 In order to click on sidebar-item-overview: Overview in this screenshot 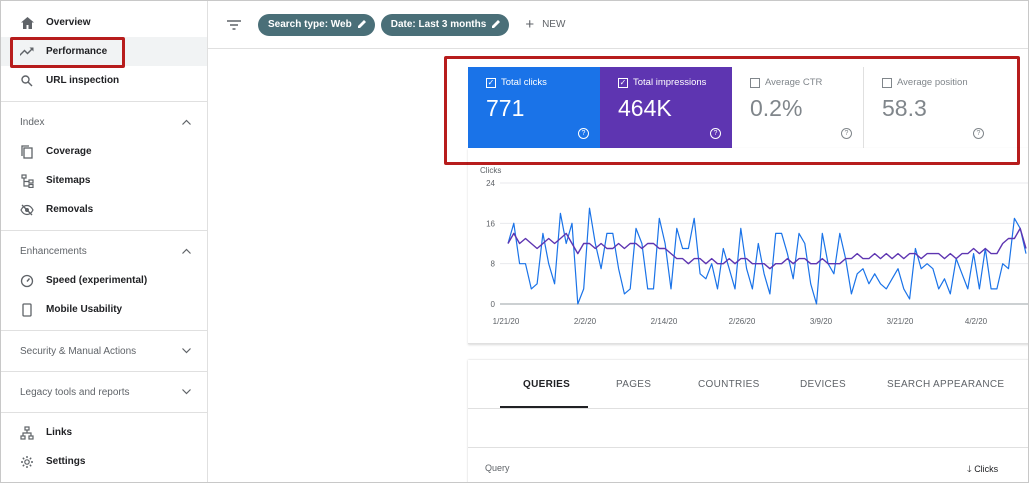, I will do `click(104, 22)`.